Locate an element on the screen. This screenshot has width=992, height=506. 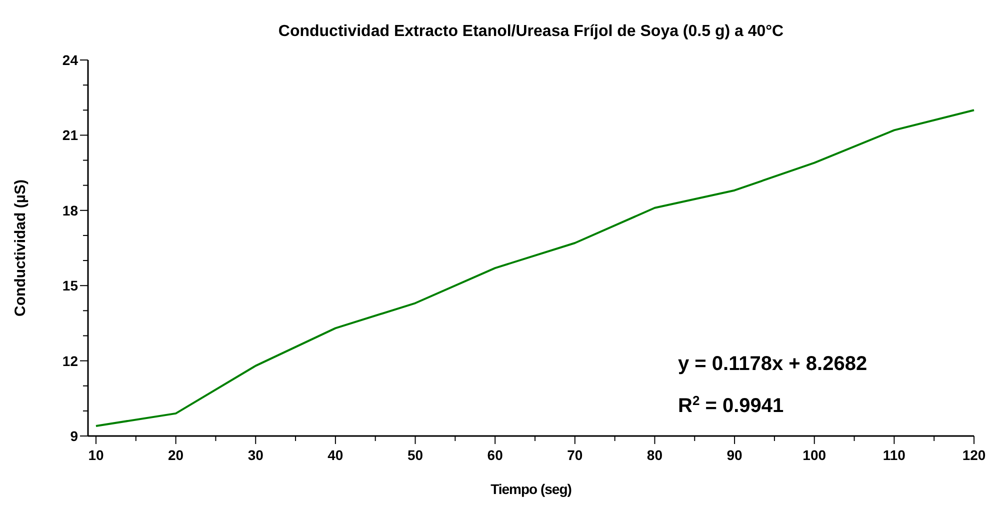
y-tick-label: 18 is located at coordinates (70, 210).